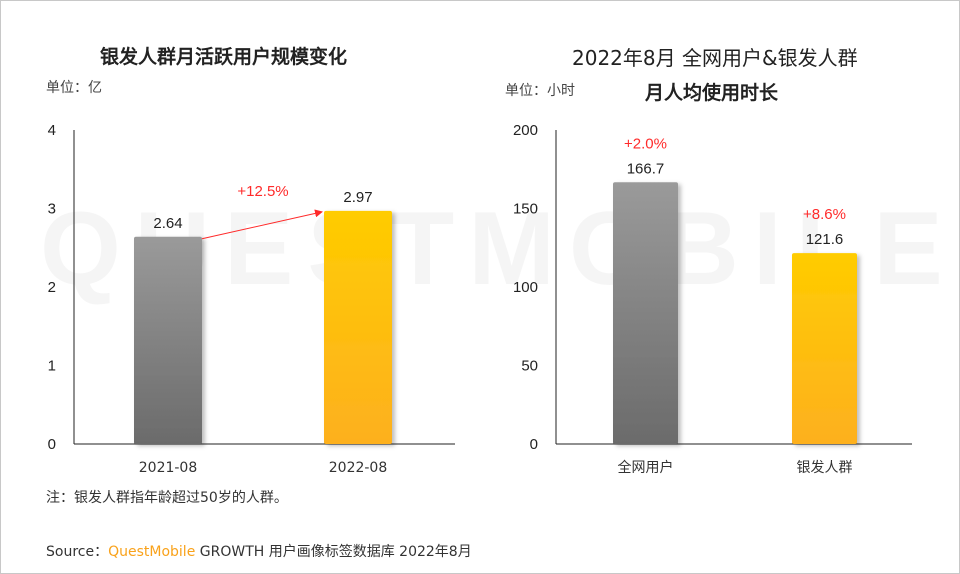 The width and height of the screenshot is (960, 574). I want to click on source-label: Source：, so click(77, 552).